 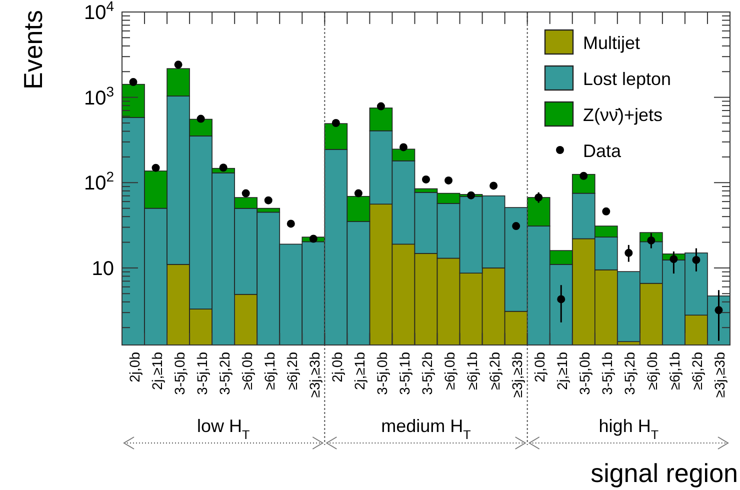 I want to click on legend-label: Data, so click(x=602, y=151).